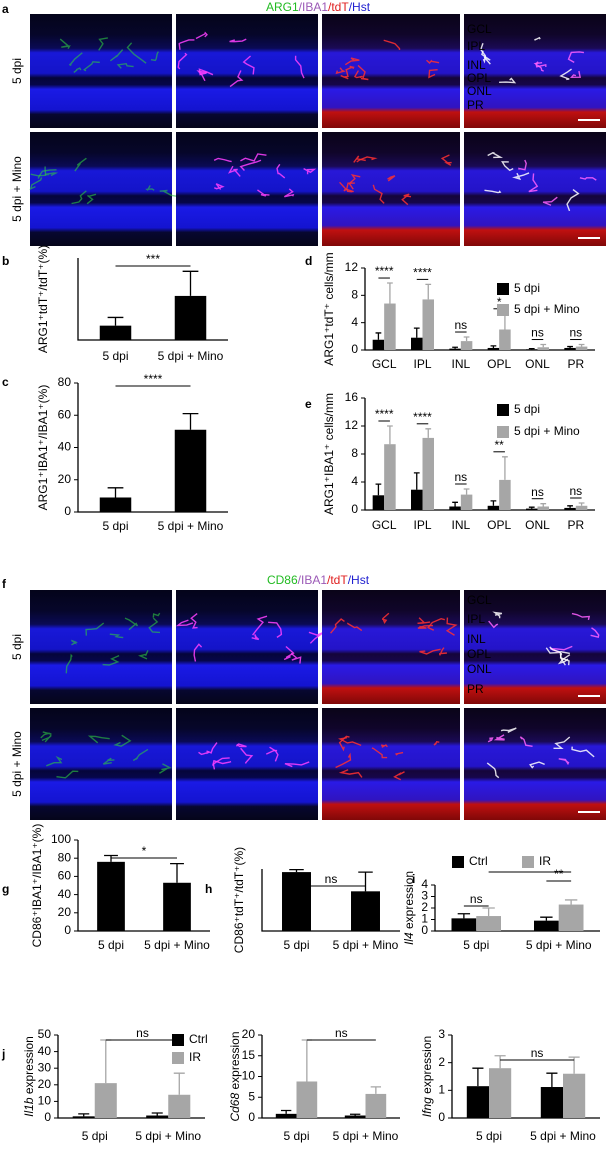 Image resolution: width=609 pixels, height=1149 pixels. What do you see at coordinates (37, 886) in the screenshot?
I see `y-axis-label: CD86⁺IBA1⁺/IBA1⁺(%)` at bounding box center [37, 886].